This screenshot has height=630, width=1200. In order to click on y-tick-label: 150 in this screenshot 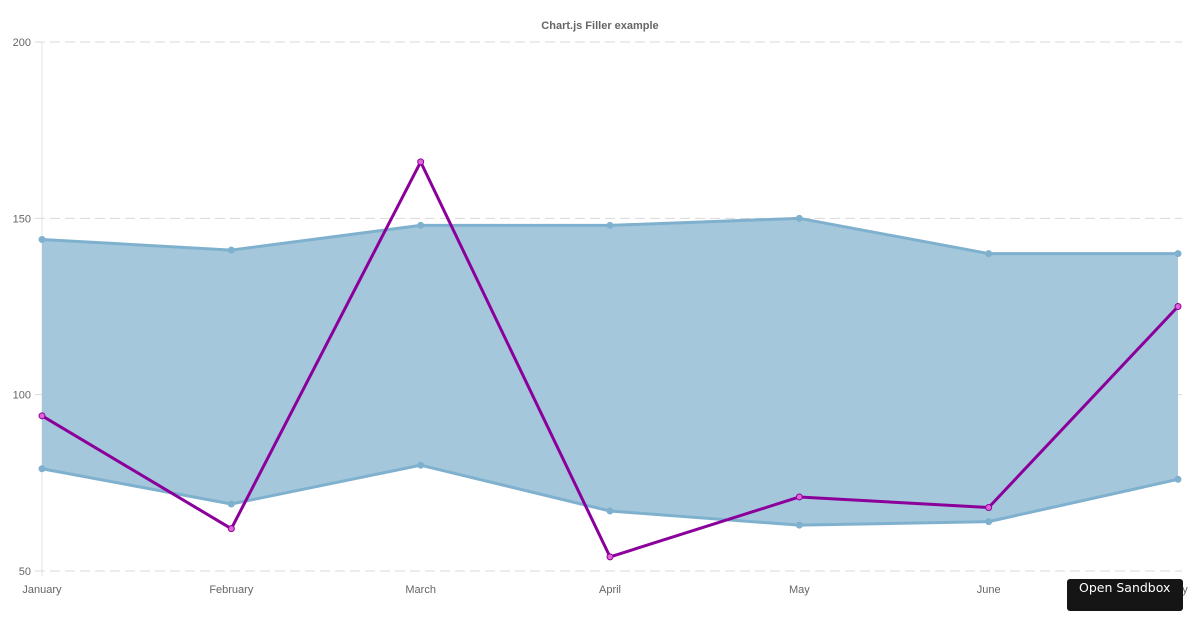, I will do `click(22, 219)`.